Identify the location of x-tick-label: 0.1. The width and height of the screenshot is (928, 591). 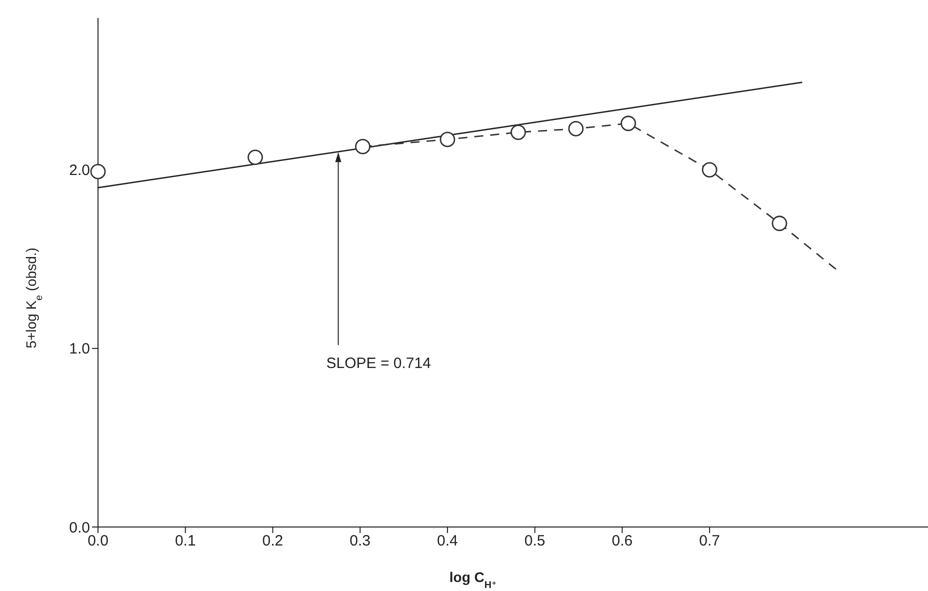
(185, 541).